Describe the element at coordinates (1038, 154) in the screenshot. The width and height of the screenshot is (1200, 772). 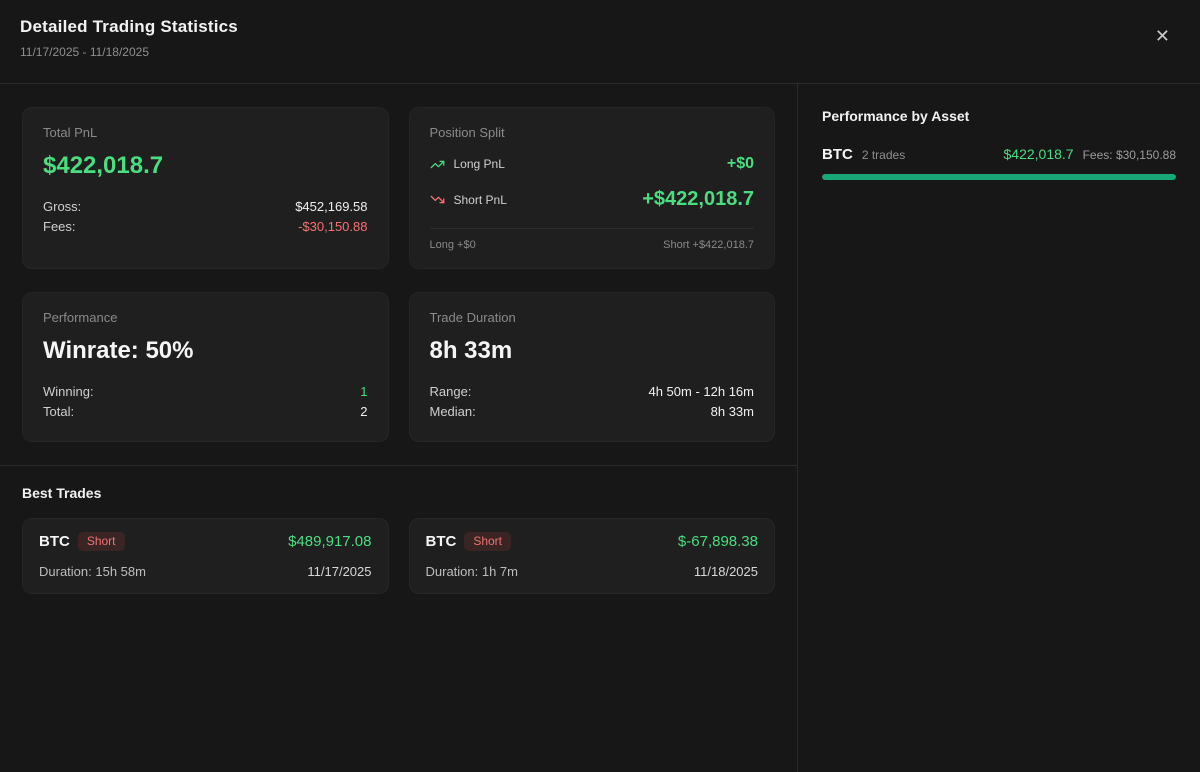
I see `asset-pnl: $422,018.7` at that location.